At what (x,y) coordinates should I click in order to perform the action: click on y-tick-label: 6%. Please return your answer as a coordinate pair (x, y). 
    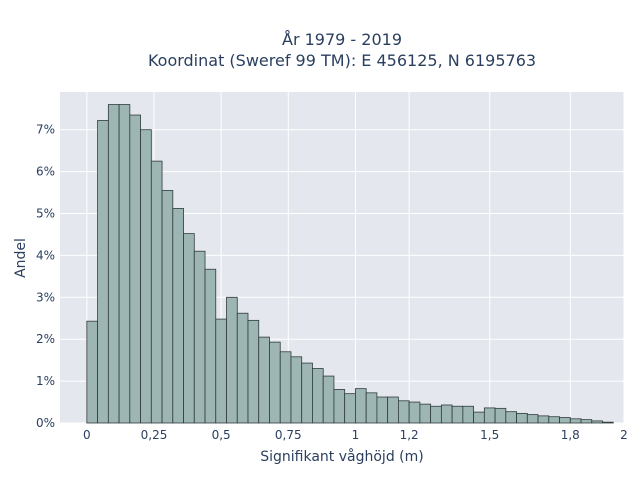
    Looking at the image, I should click on (45, 172).